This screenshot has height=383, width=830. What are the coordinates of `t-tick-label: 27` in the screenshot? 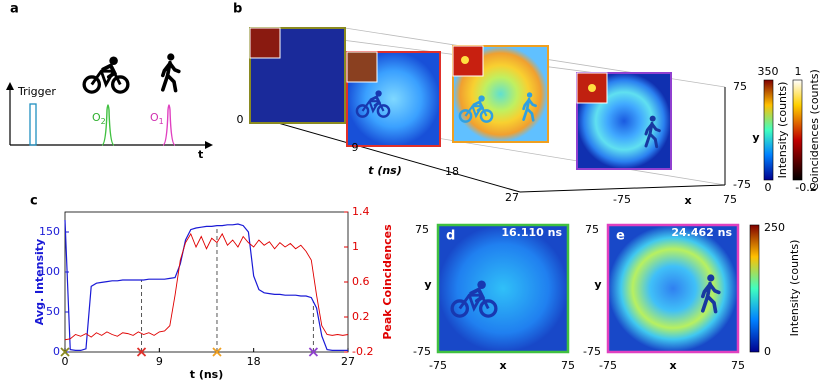 It's located at (512, 197).